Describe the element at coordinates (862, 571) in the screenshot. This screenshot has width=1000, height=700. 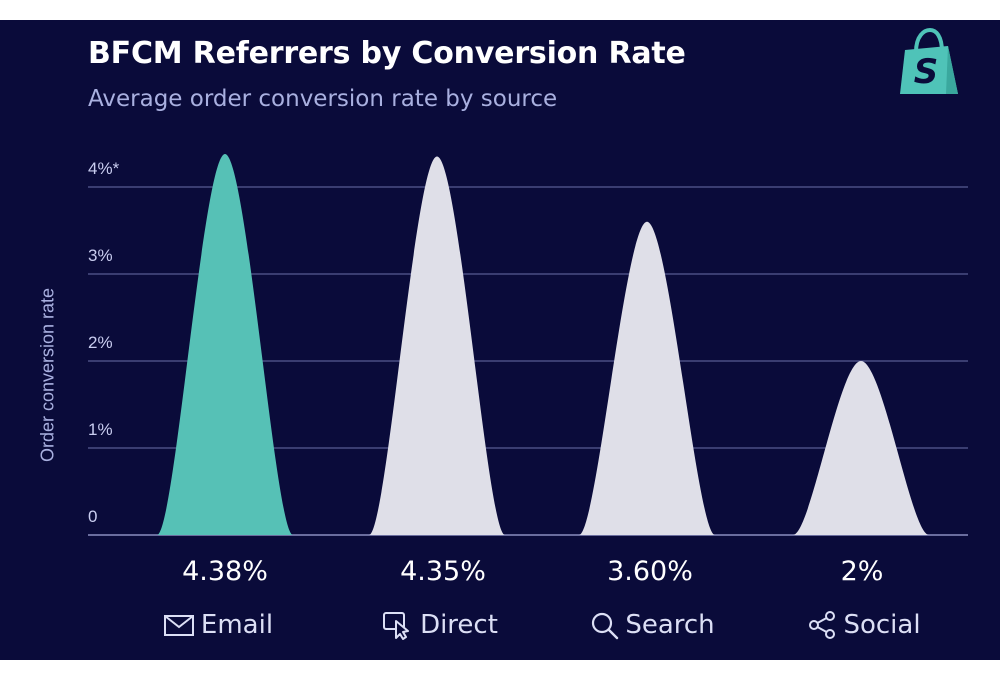
I see `data-label: 2%` at that location.